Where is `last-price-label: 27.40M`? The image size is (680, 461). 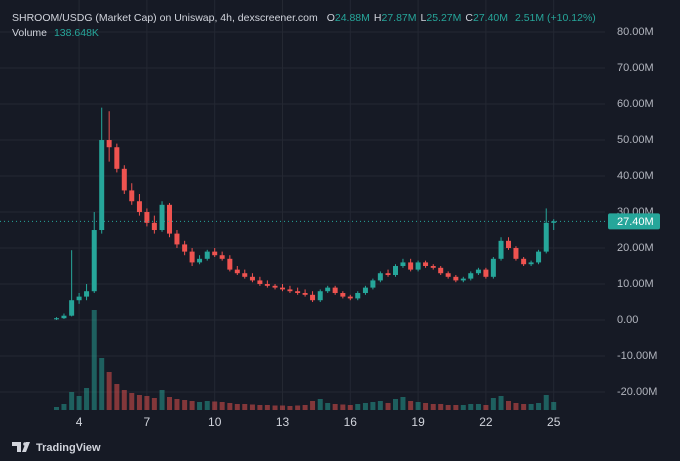 last-price-label: 27.40M is located at coordinates (635, 222).